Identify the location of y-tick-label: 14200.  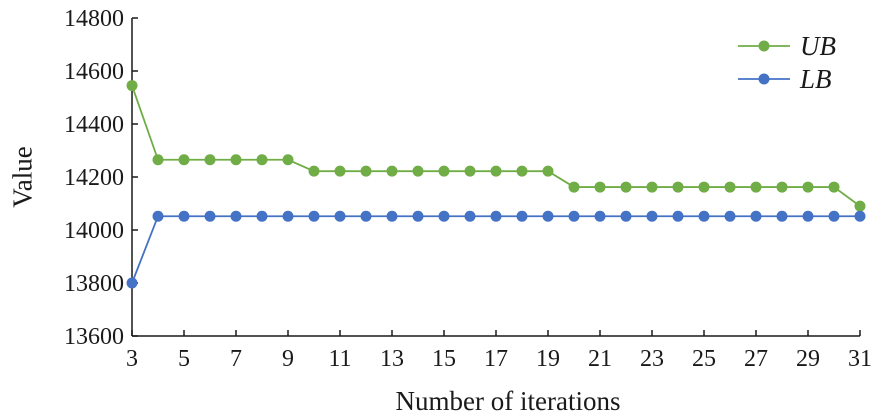
(94, 178).